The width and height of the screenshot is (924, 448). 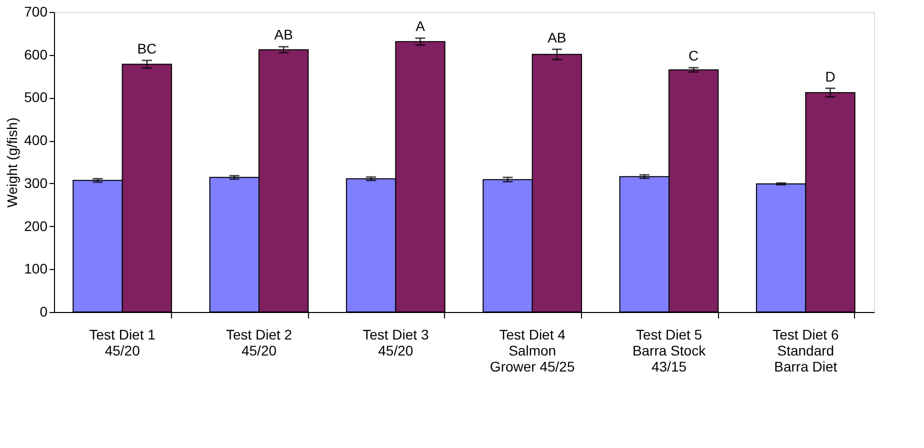 I want to click on annotation: A, so click(x=421, y=26).